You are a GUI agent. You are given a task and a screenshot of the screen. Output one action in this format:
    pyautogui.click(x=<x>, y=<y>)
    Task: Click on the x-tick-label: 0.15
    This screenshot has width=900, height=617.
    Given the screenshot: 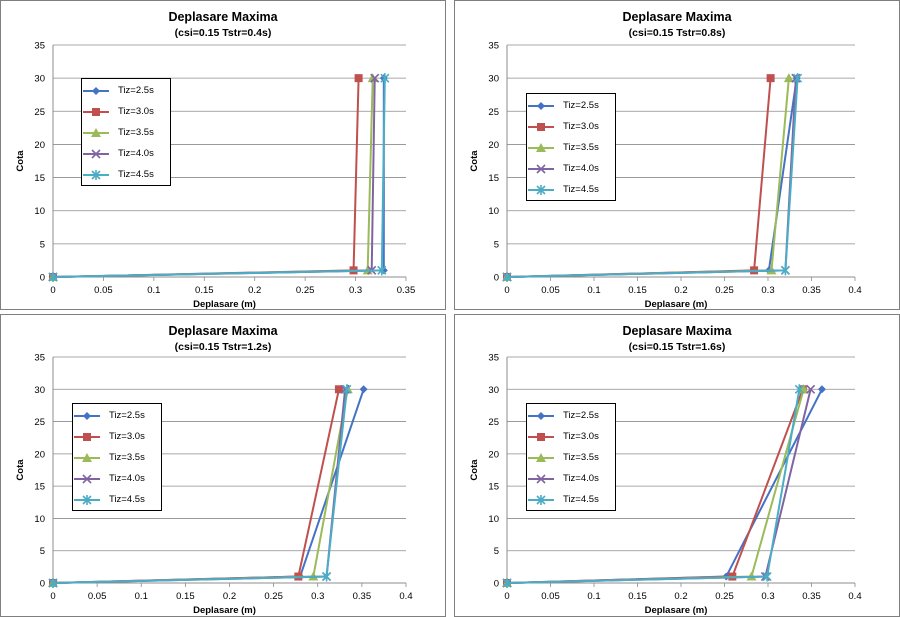 What is the action you would take?
    pyautogui.click(x=204, y=290)
    